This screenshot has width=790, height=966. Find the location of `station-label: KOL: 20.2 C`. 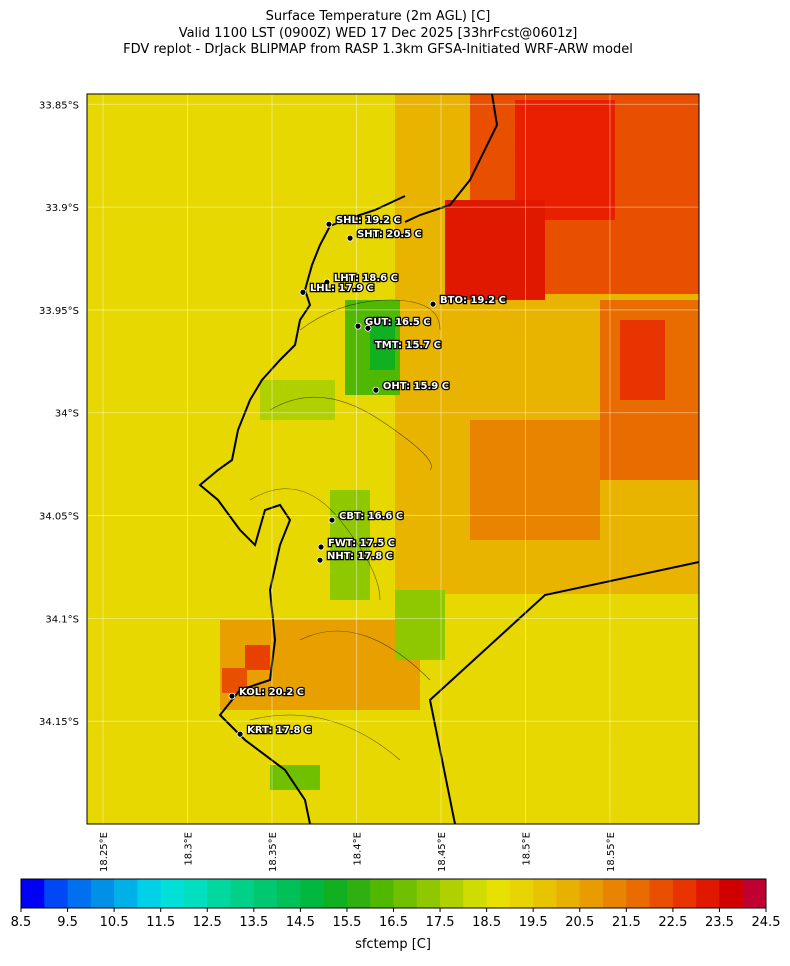

station-label: KOL: 20.2 C is located at coordinates (271, 692).